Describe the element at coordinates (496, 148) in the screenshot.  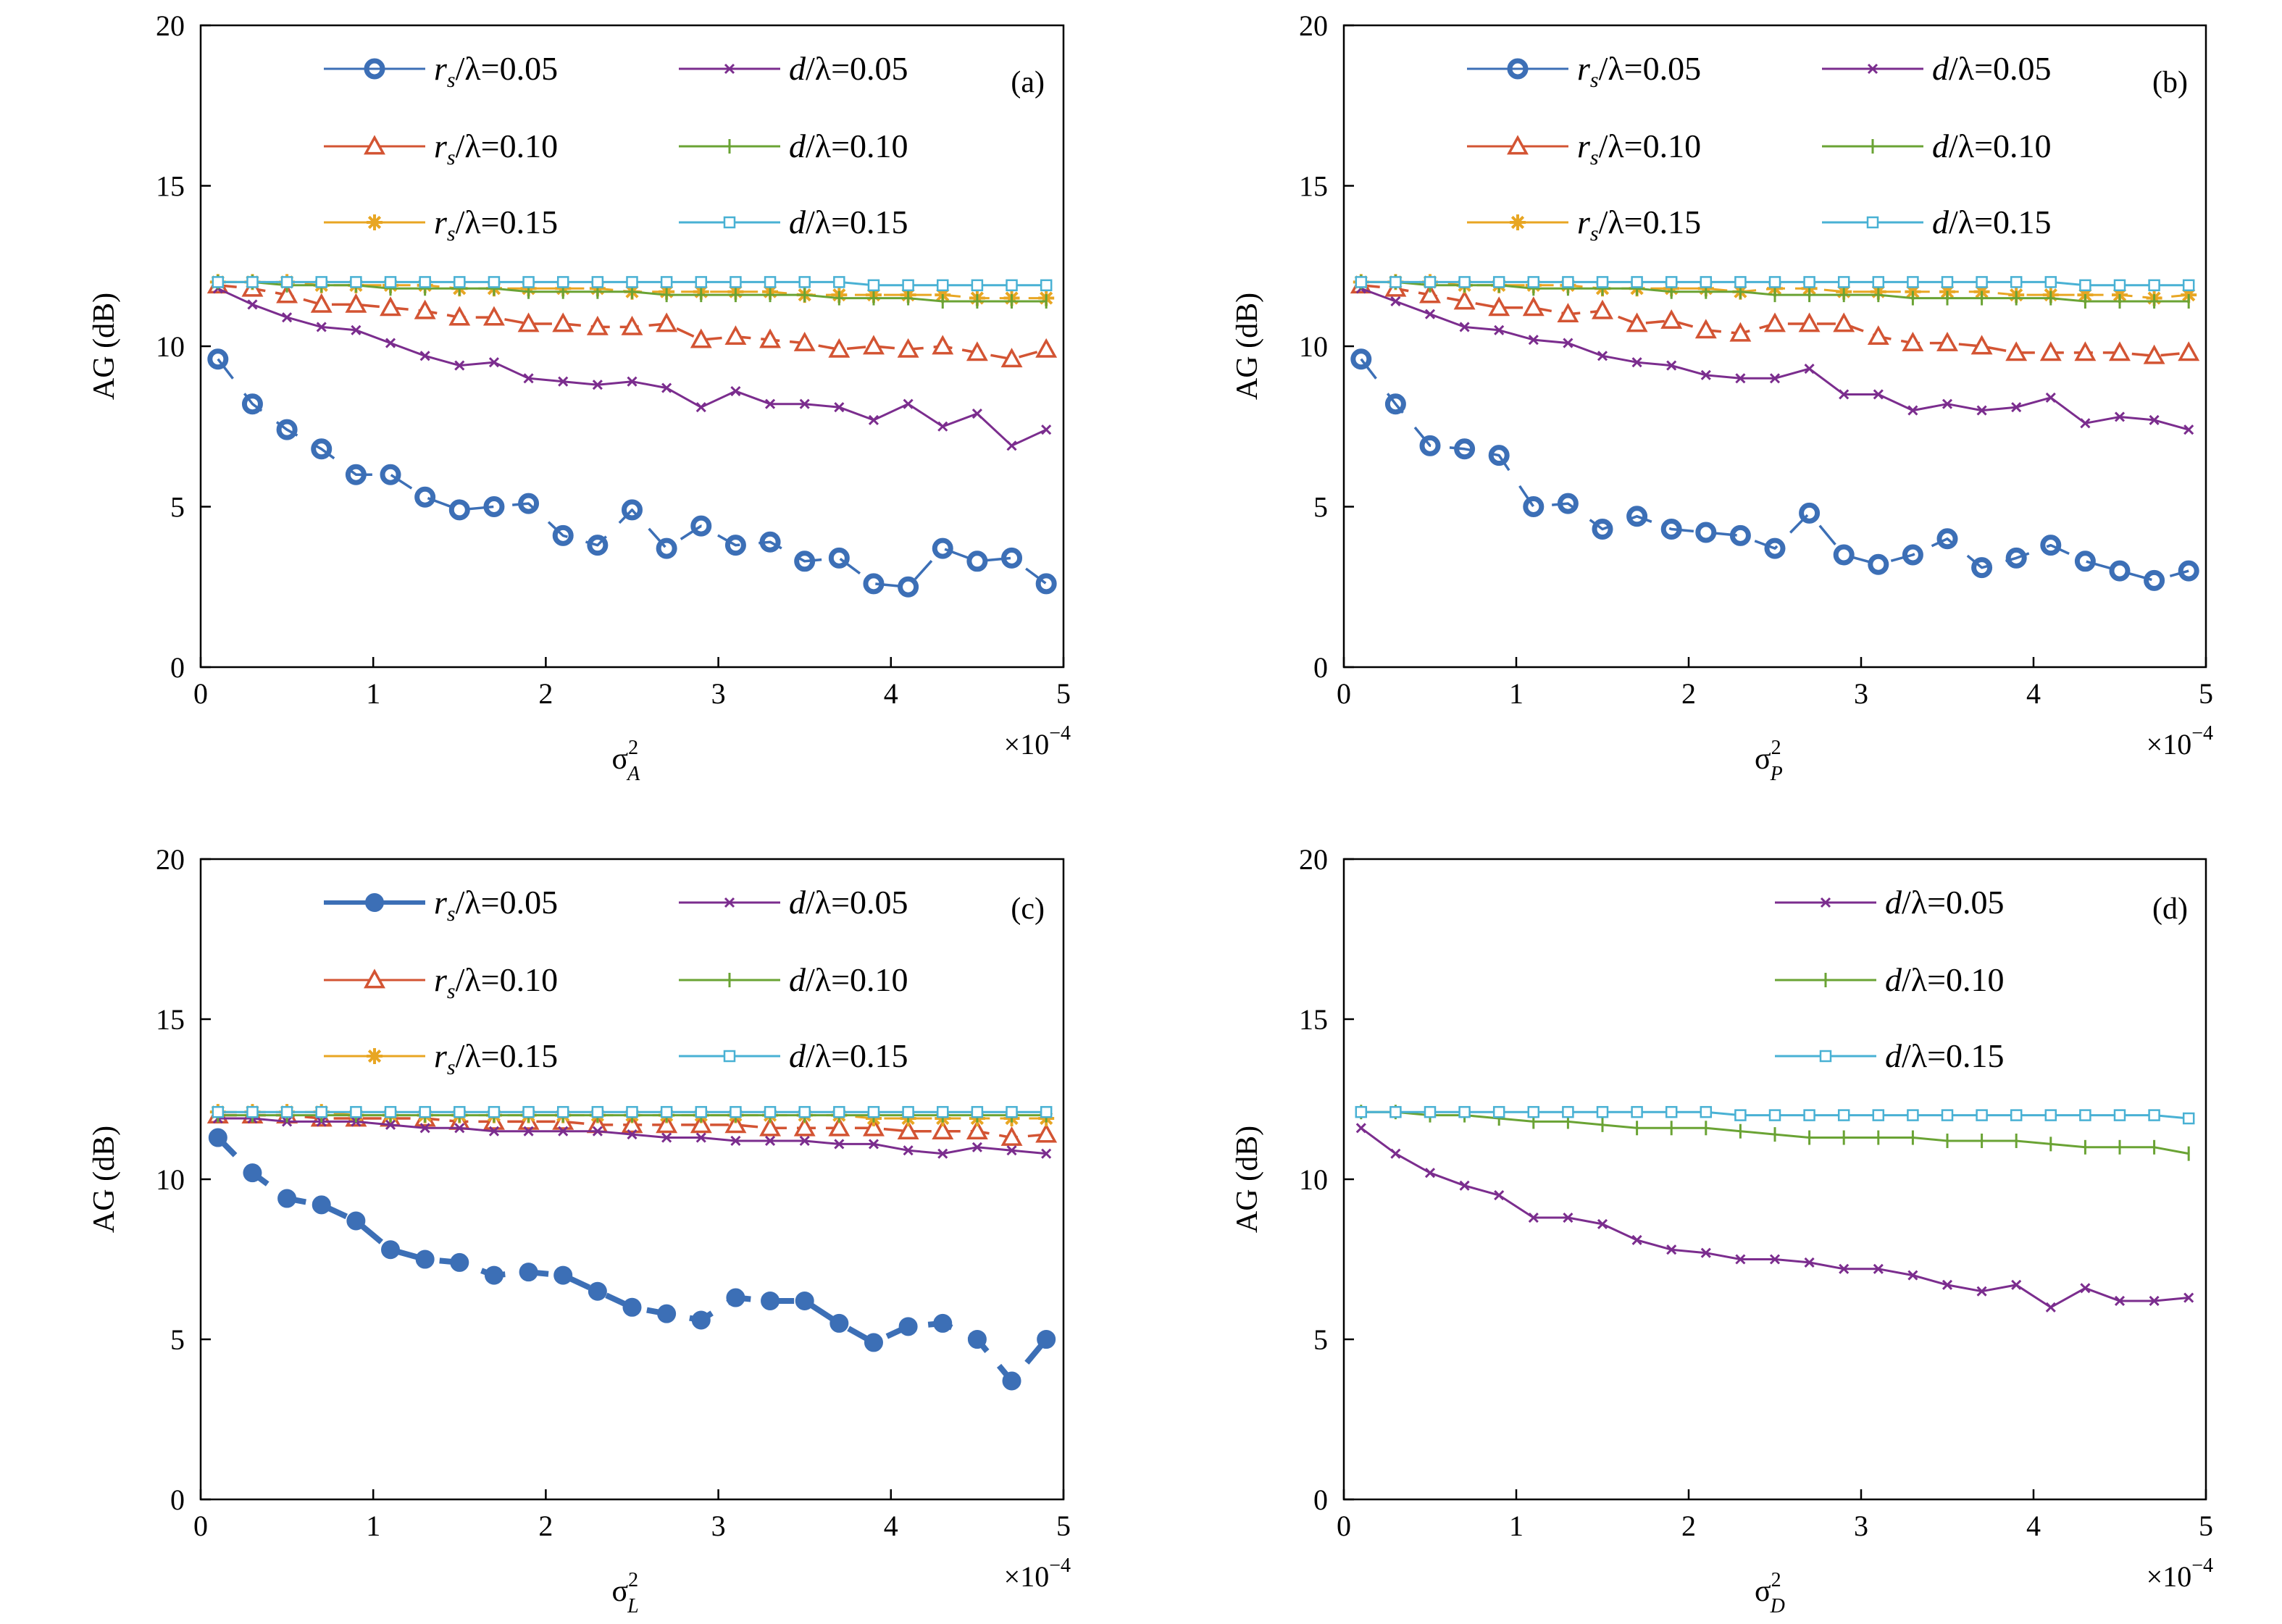
I see `legend-label: rs/λ=0.10` at that location.